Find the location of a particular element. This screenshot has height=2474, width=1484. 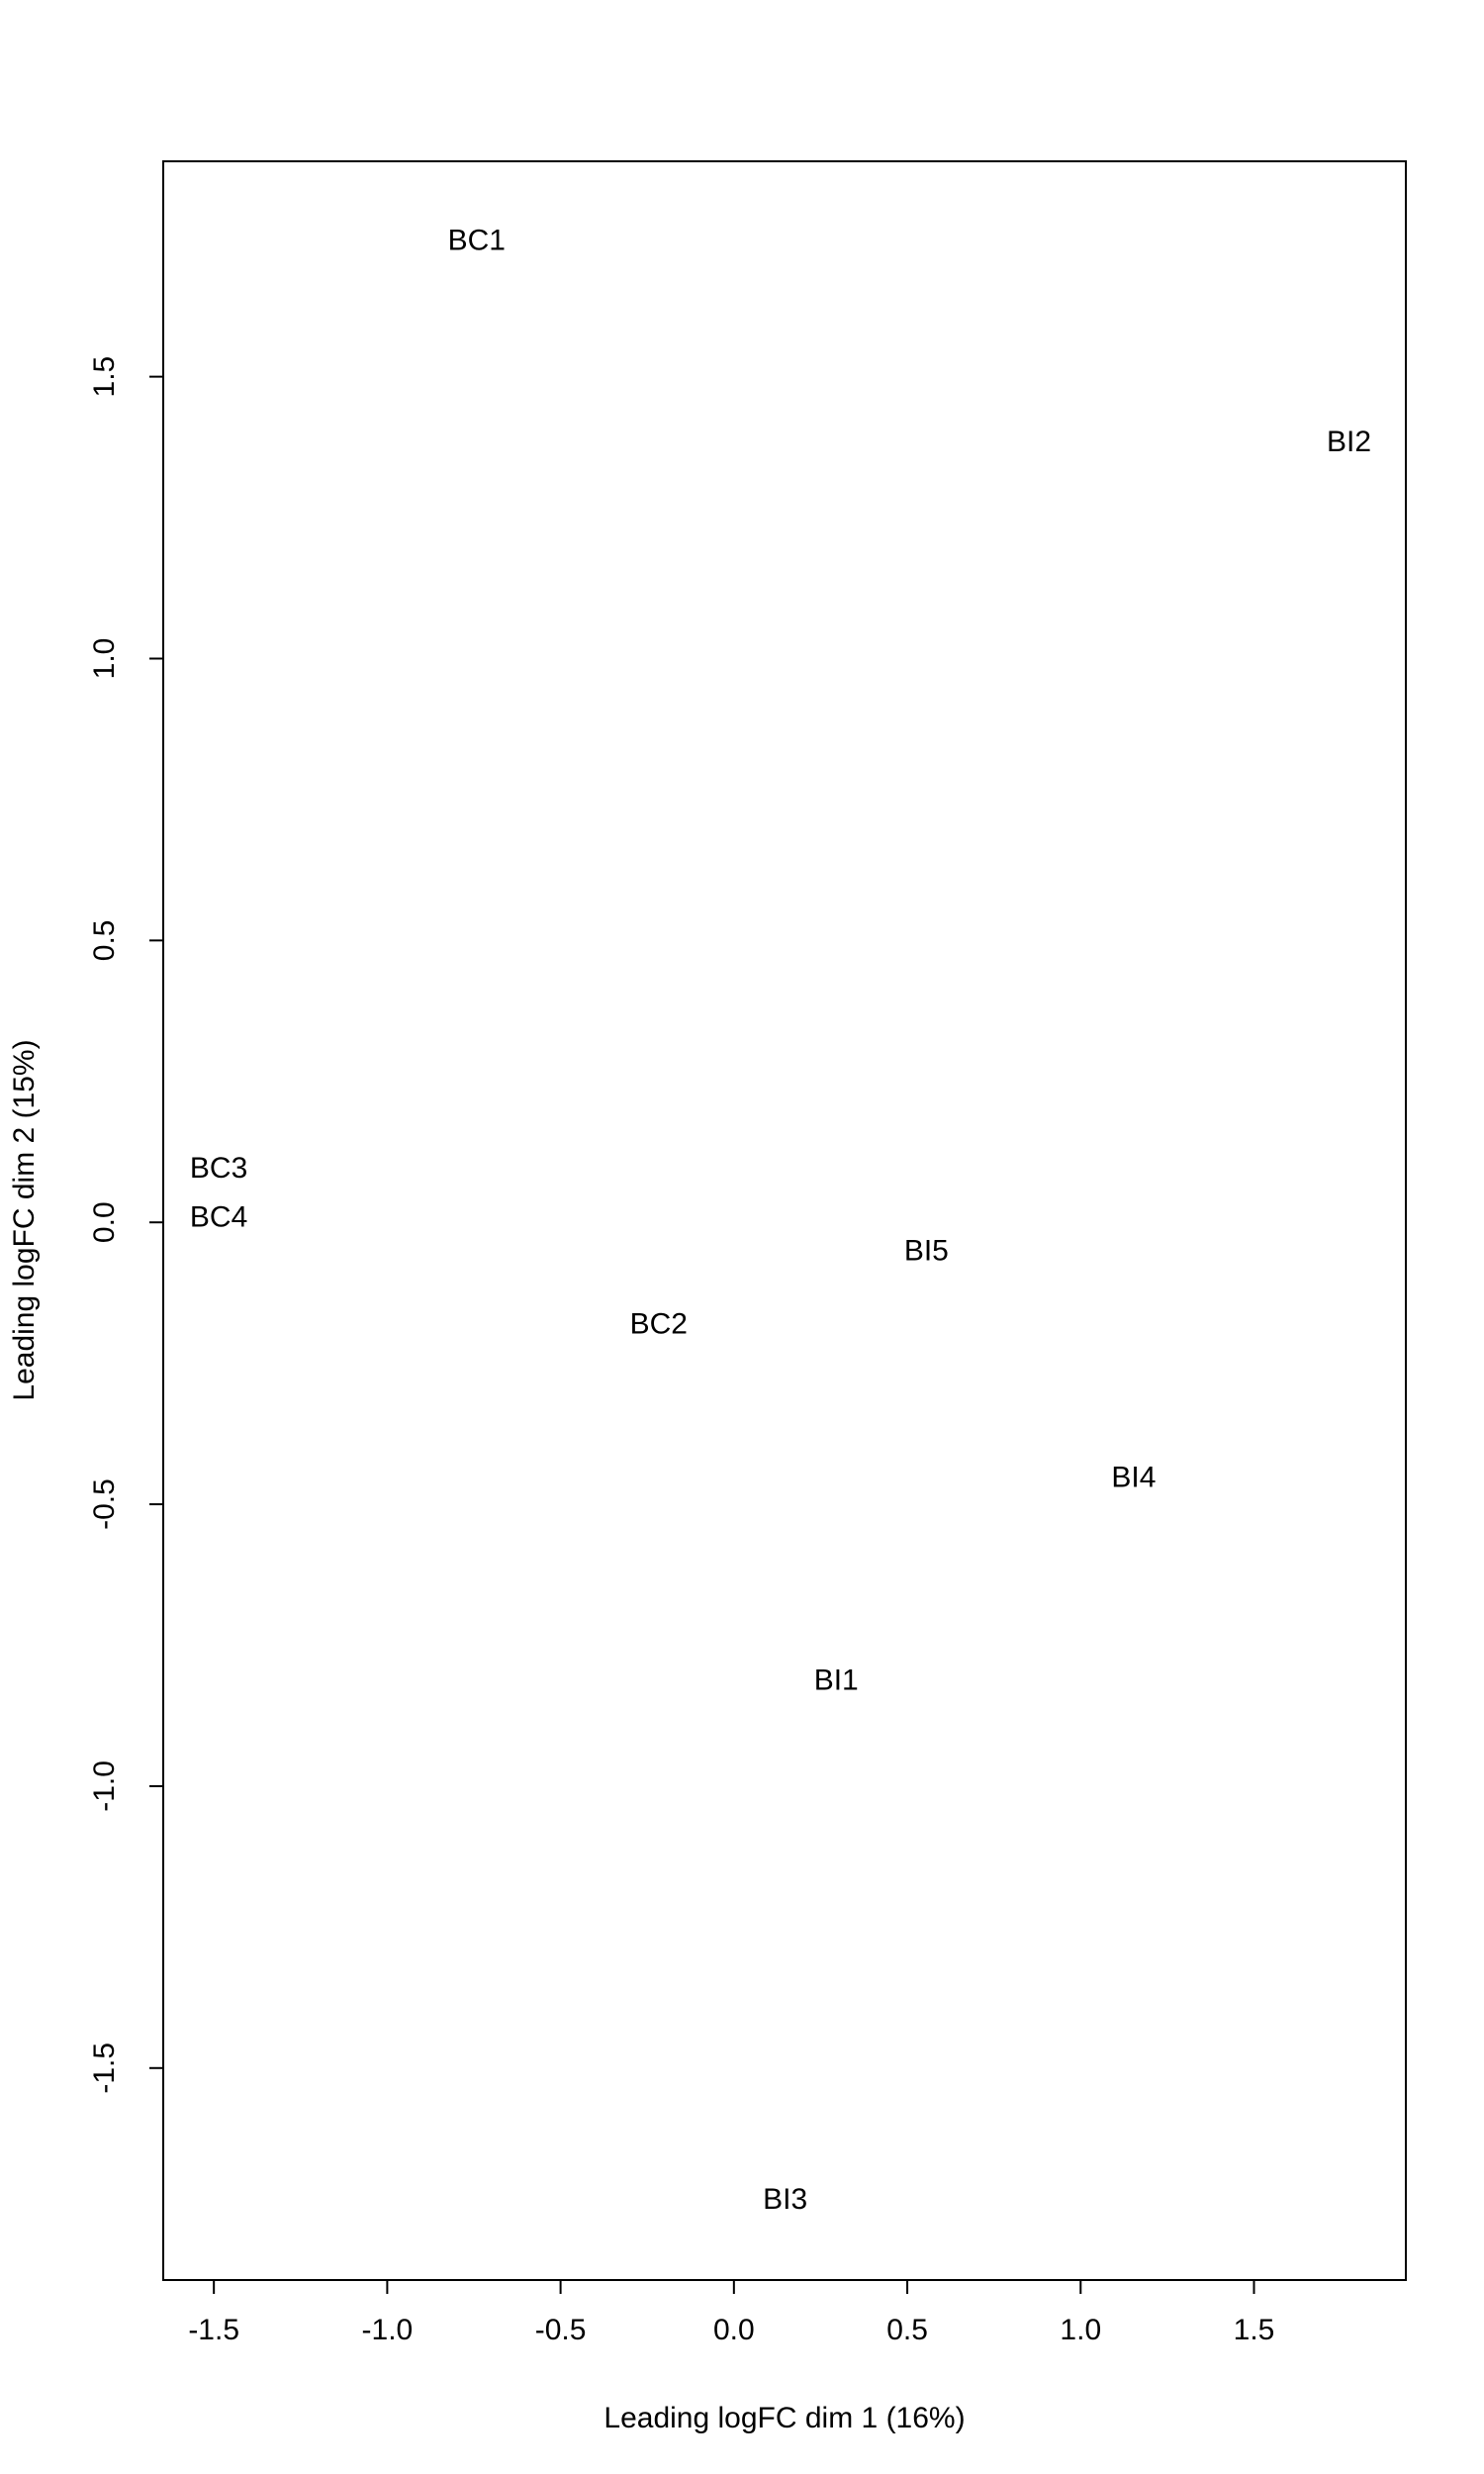

y-tick-label: -0.5 is located at coordinates (104, 1504).